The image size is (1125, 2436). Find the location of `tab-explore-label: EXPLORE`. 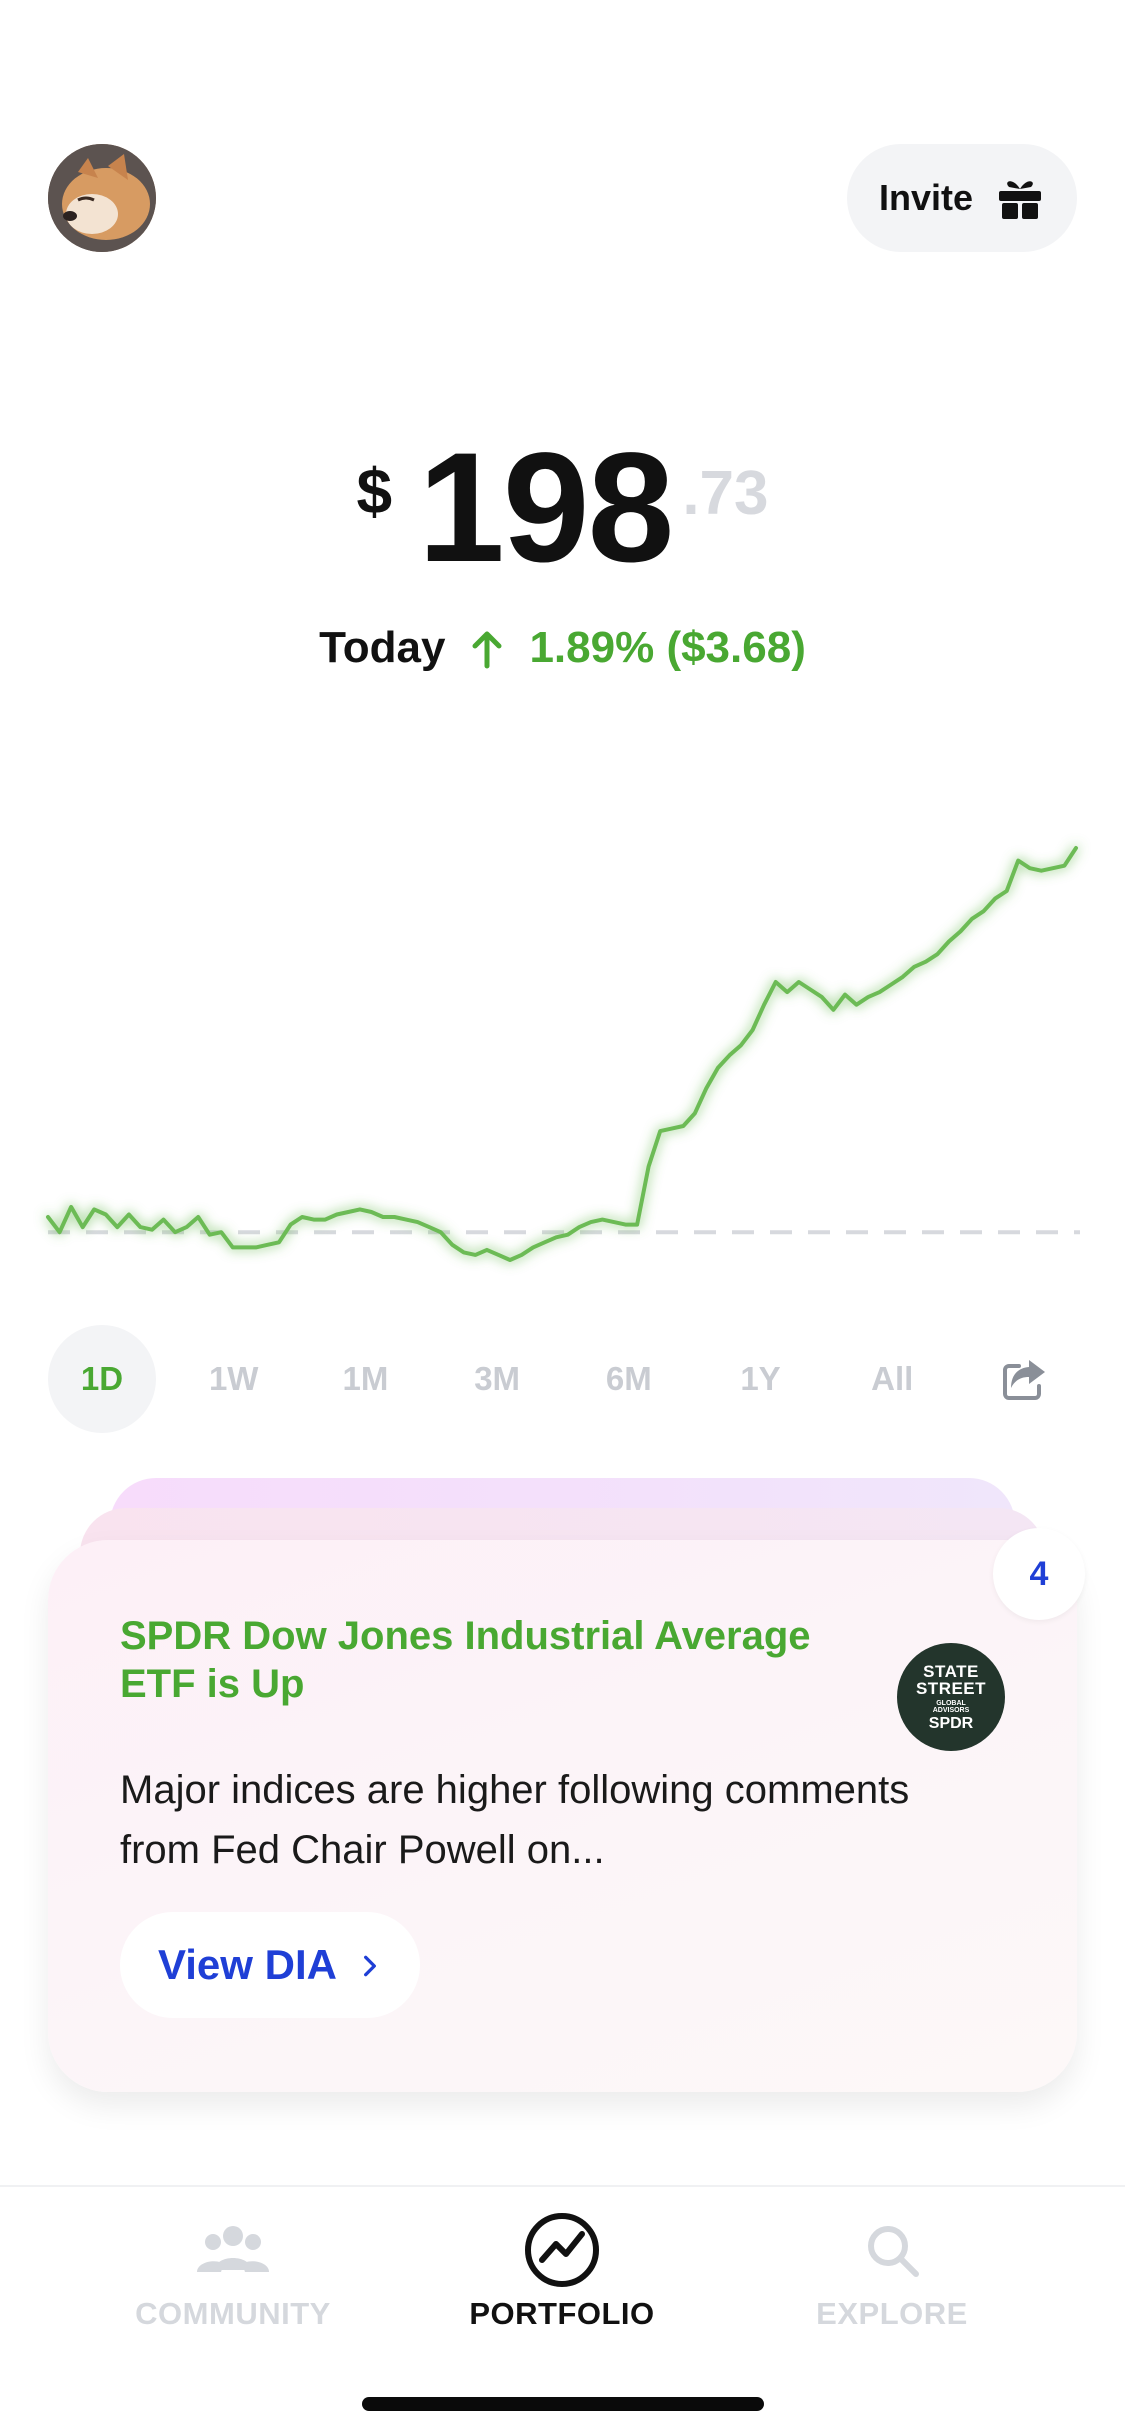

tab-explore-label: EXPLORE is located at coordinates (892, 2313).